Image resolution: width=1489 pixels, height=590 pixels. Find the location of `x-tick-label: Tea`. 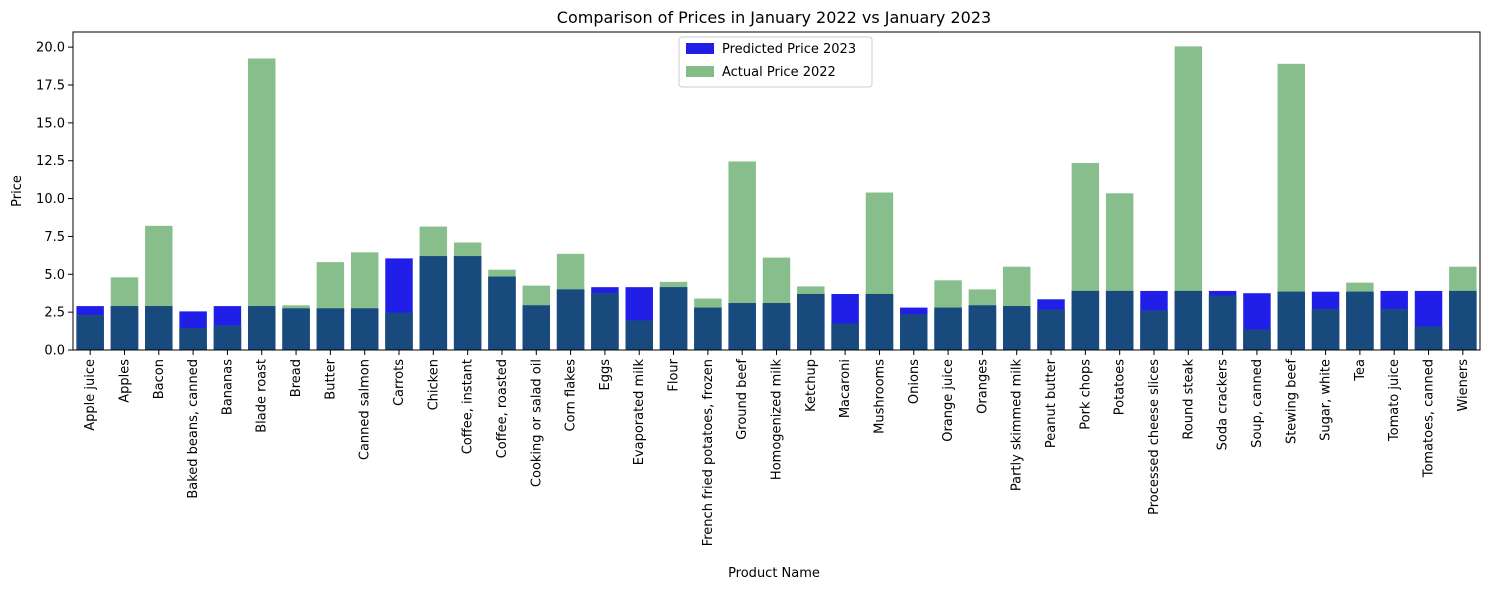

x-tick-label: Tea is located at coordinates (1360, 370).